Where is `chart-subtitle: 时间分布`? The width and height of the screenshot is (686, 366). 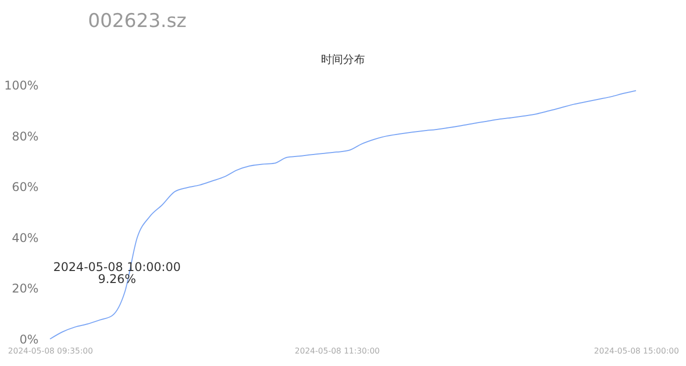
chart-subtitle: 时间分布 is located at coordinates (343, 59).